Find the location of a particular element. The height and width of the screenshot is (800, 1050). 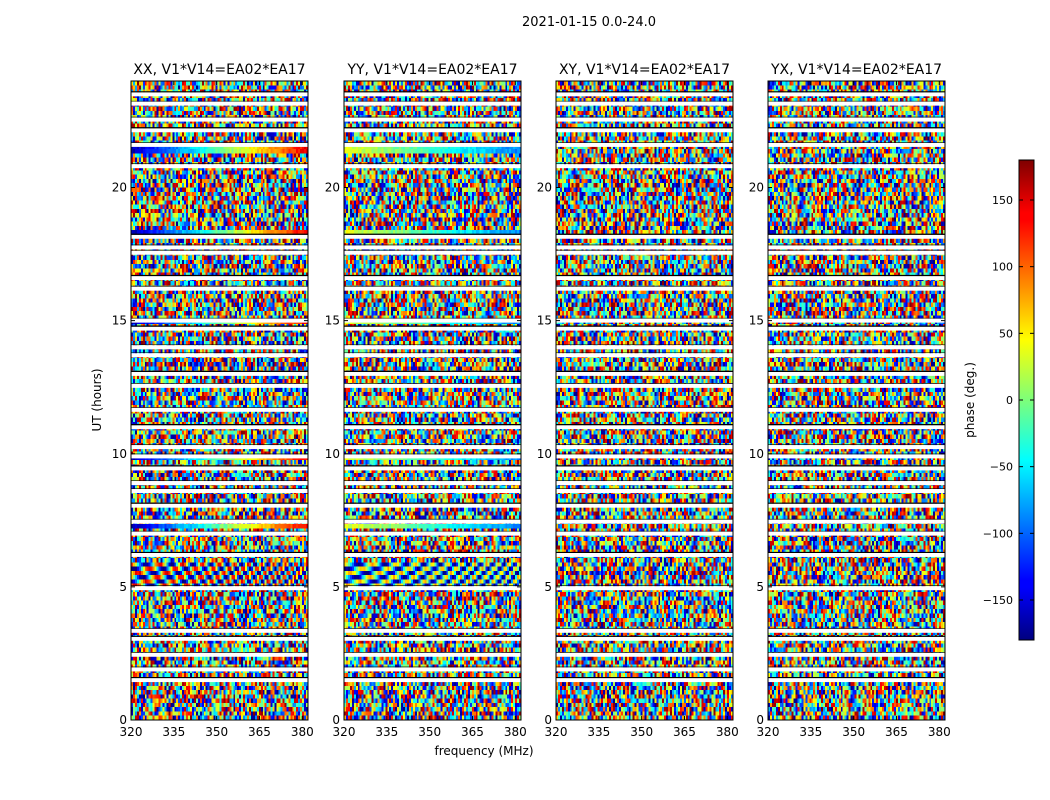

phase-heatmap-yy is located at coordinates (432, 400).